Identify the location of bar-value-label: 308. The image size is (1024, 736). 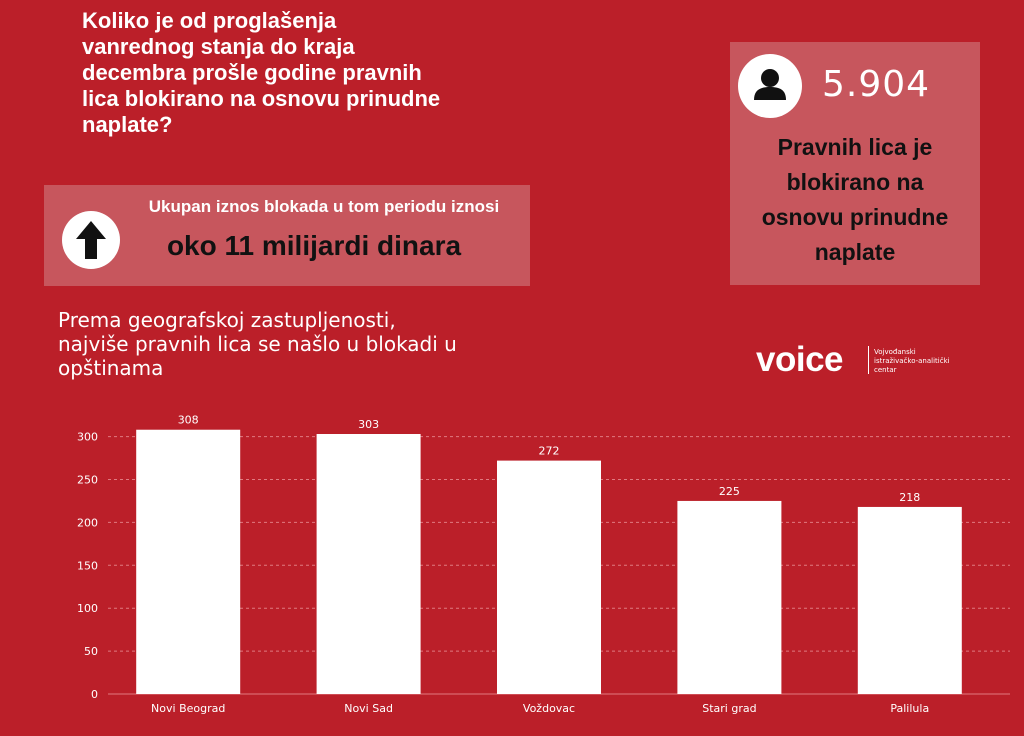
(188, 420).